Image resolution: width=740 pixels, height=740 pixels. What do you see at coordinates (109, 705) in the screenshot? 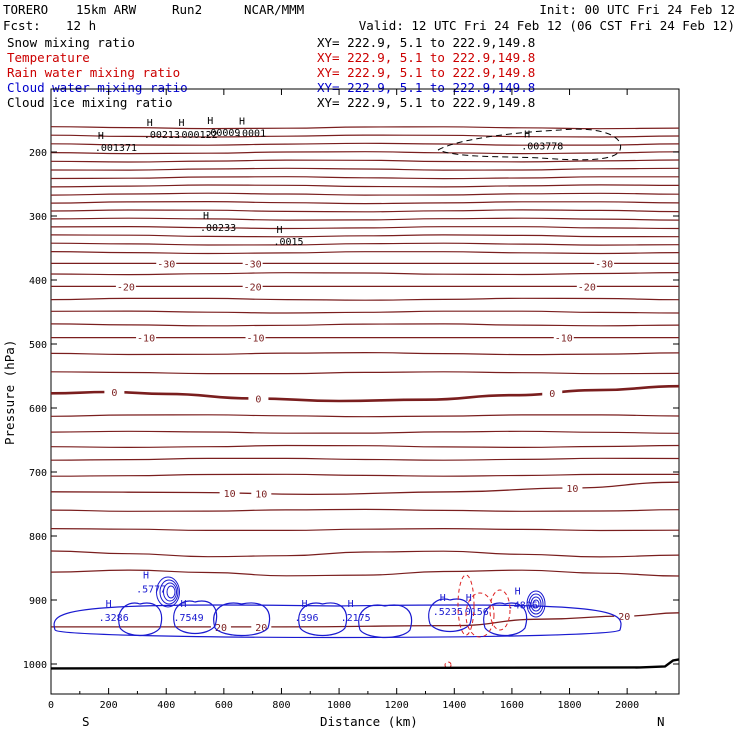
I see `x-tick-label: 200` at bounding box center [109, 705].